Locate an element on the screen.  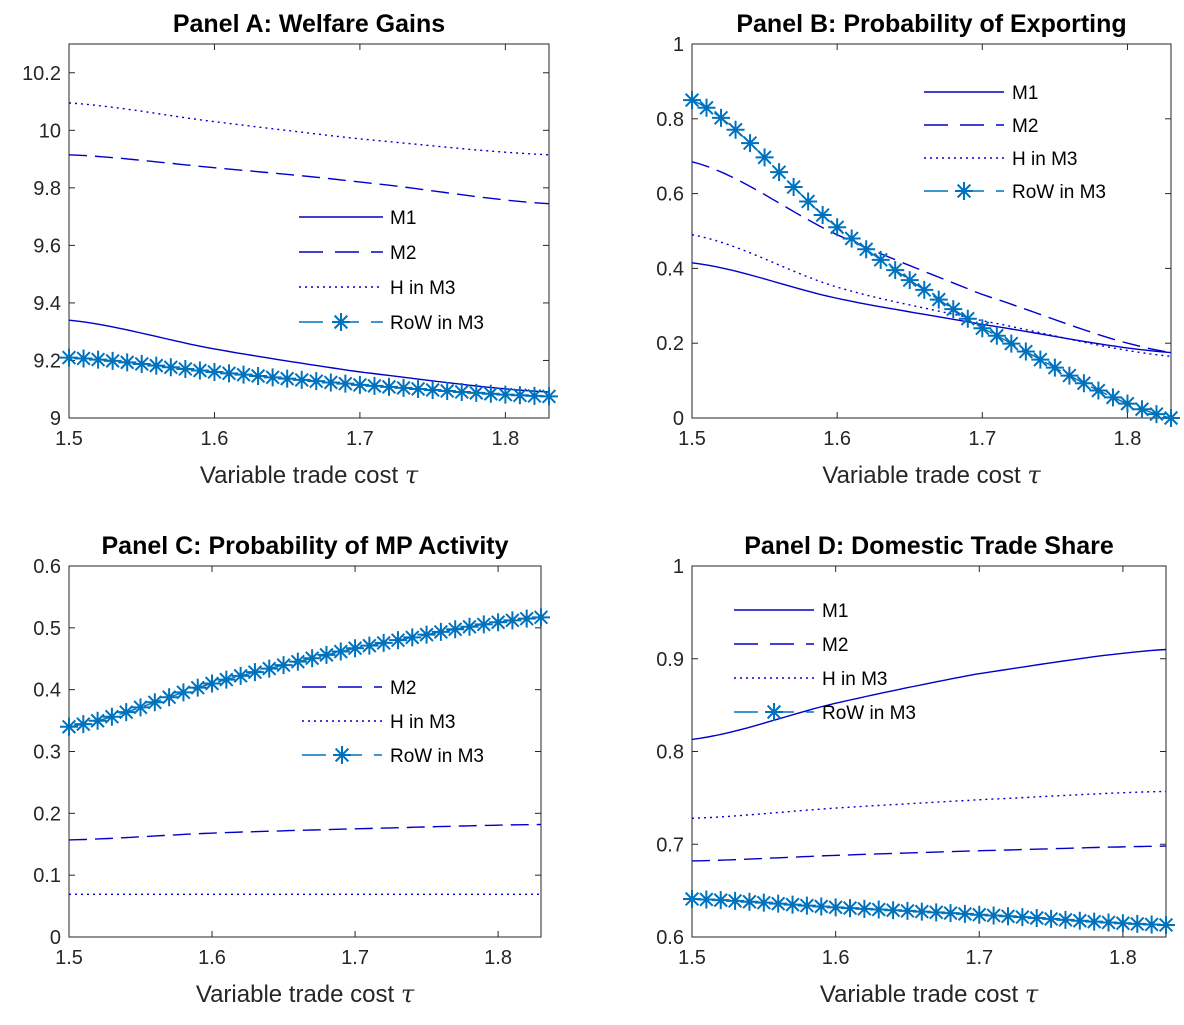
y-tick-label: 0 is located at coordinates (55, 938).